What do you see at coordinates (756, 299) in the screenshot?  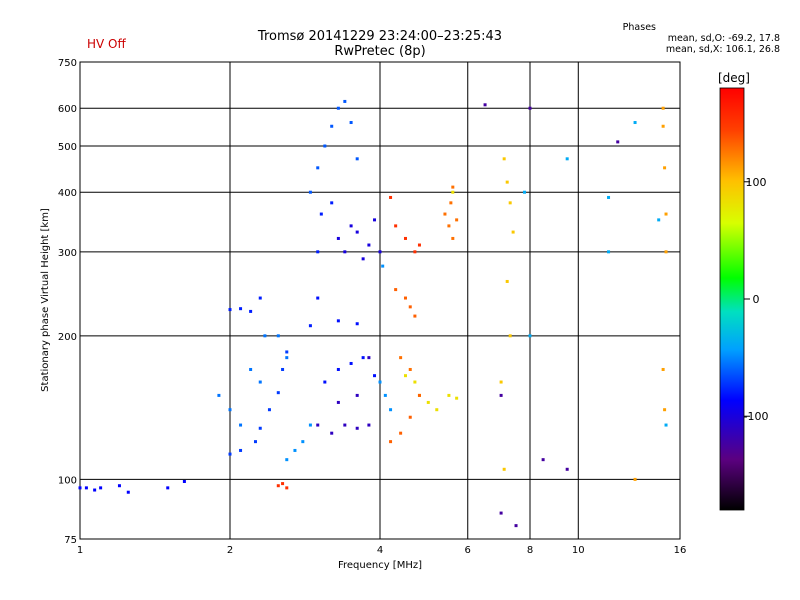 I see `colorbar-ticks: 100 0 -100` at bounding box center [756, 299].